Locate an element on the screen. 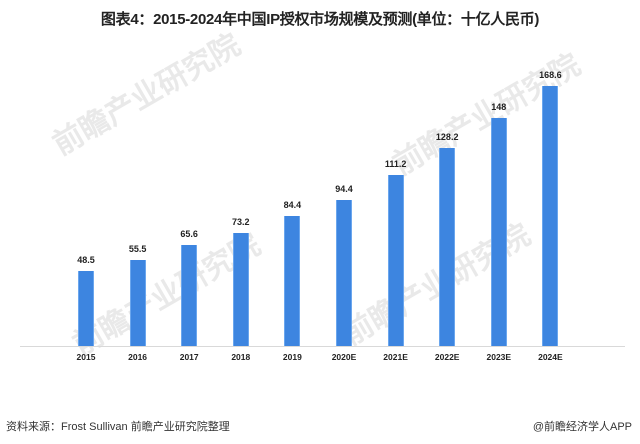 This screenshot has height=444, width=640. data-label: 84.4 is located at coordinates (292, 205).